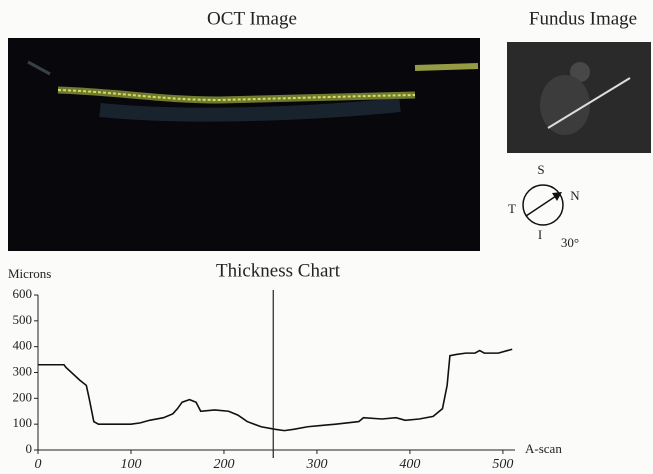  Describe the element at coordinates (575, 195) in the screenshot. I see `compass-n: N` at that location.